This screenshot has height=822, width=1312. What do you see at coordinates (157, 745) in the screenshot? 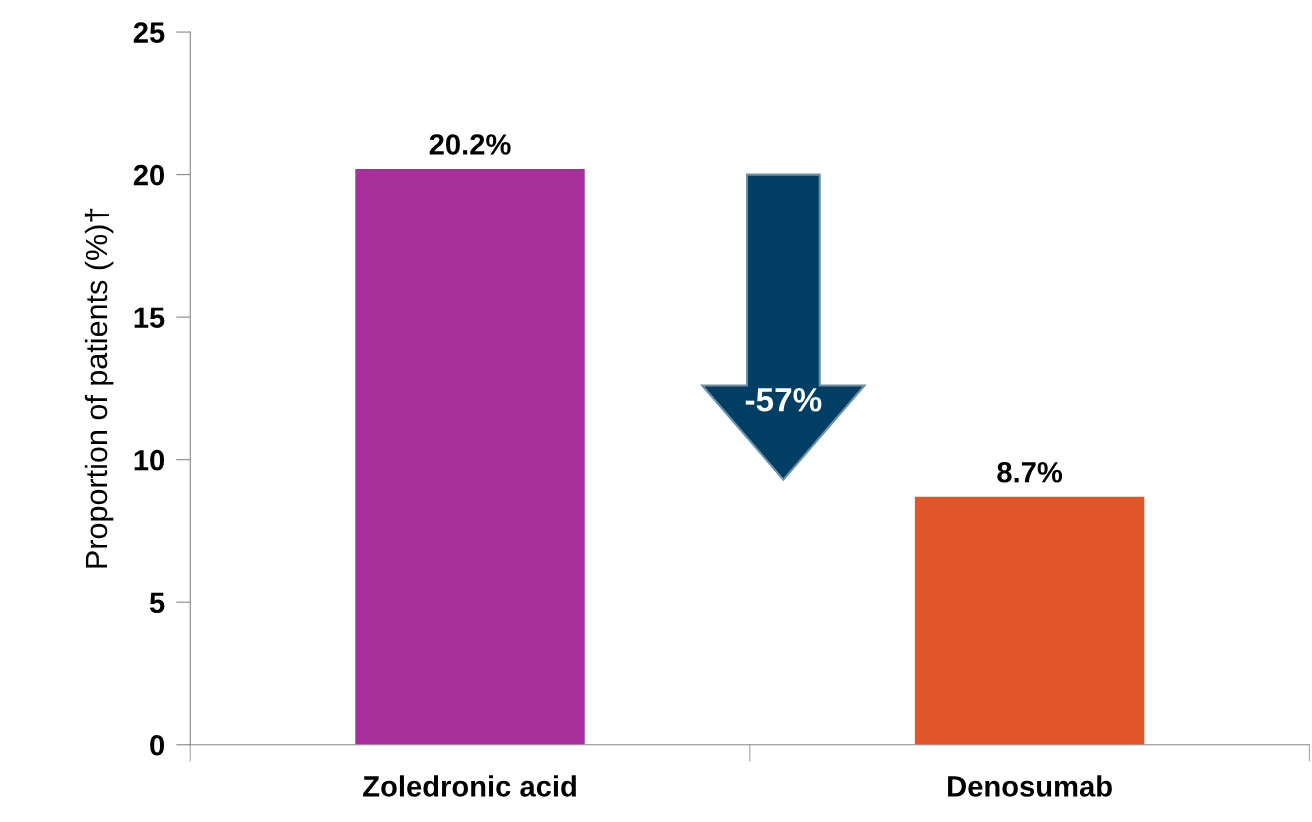
I see `y-tick-label: 0` at bounding box center [157, 745].